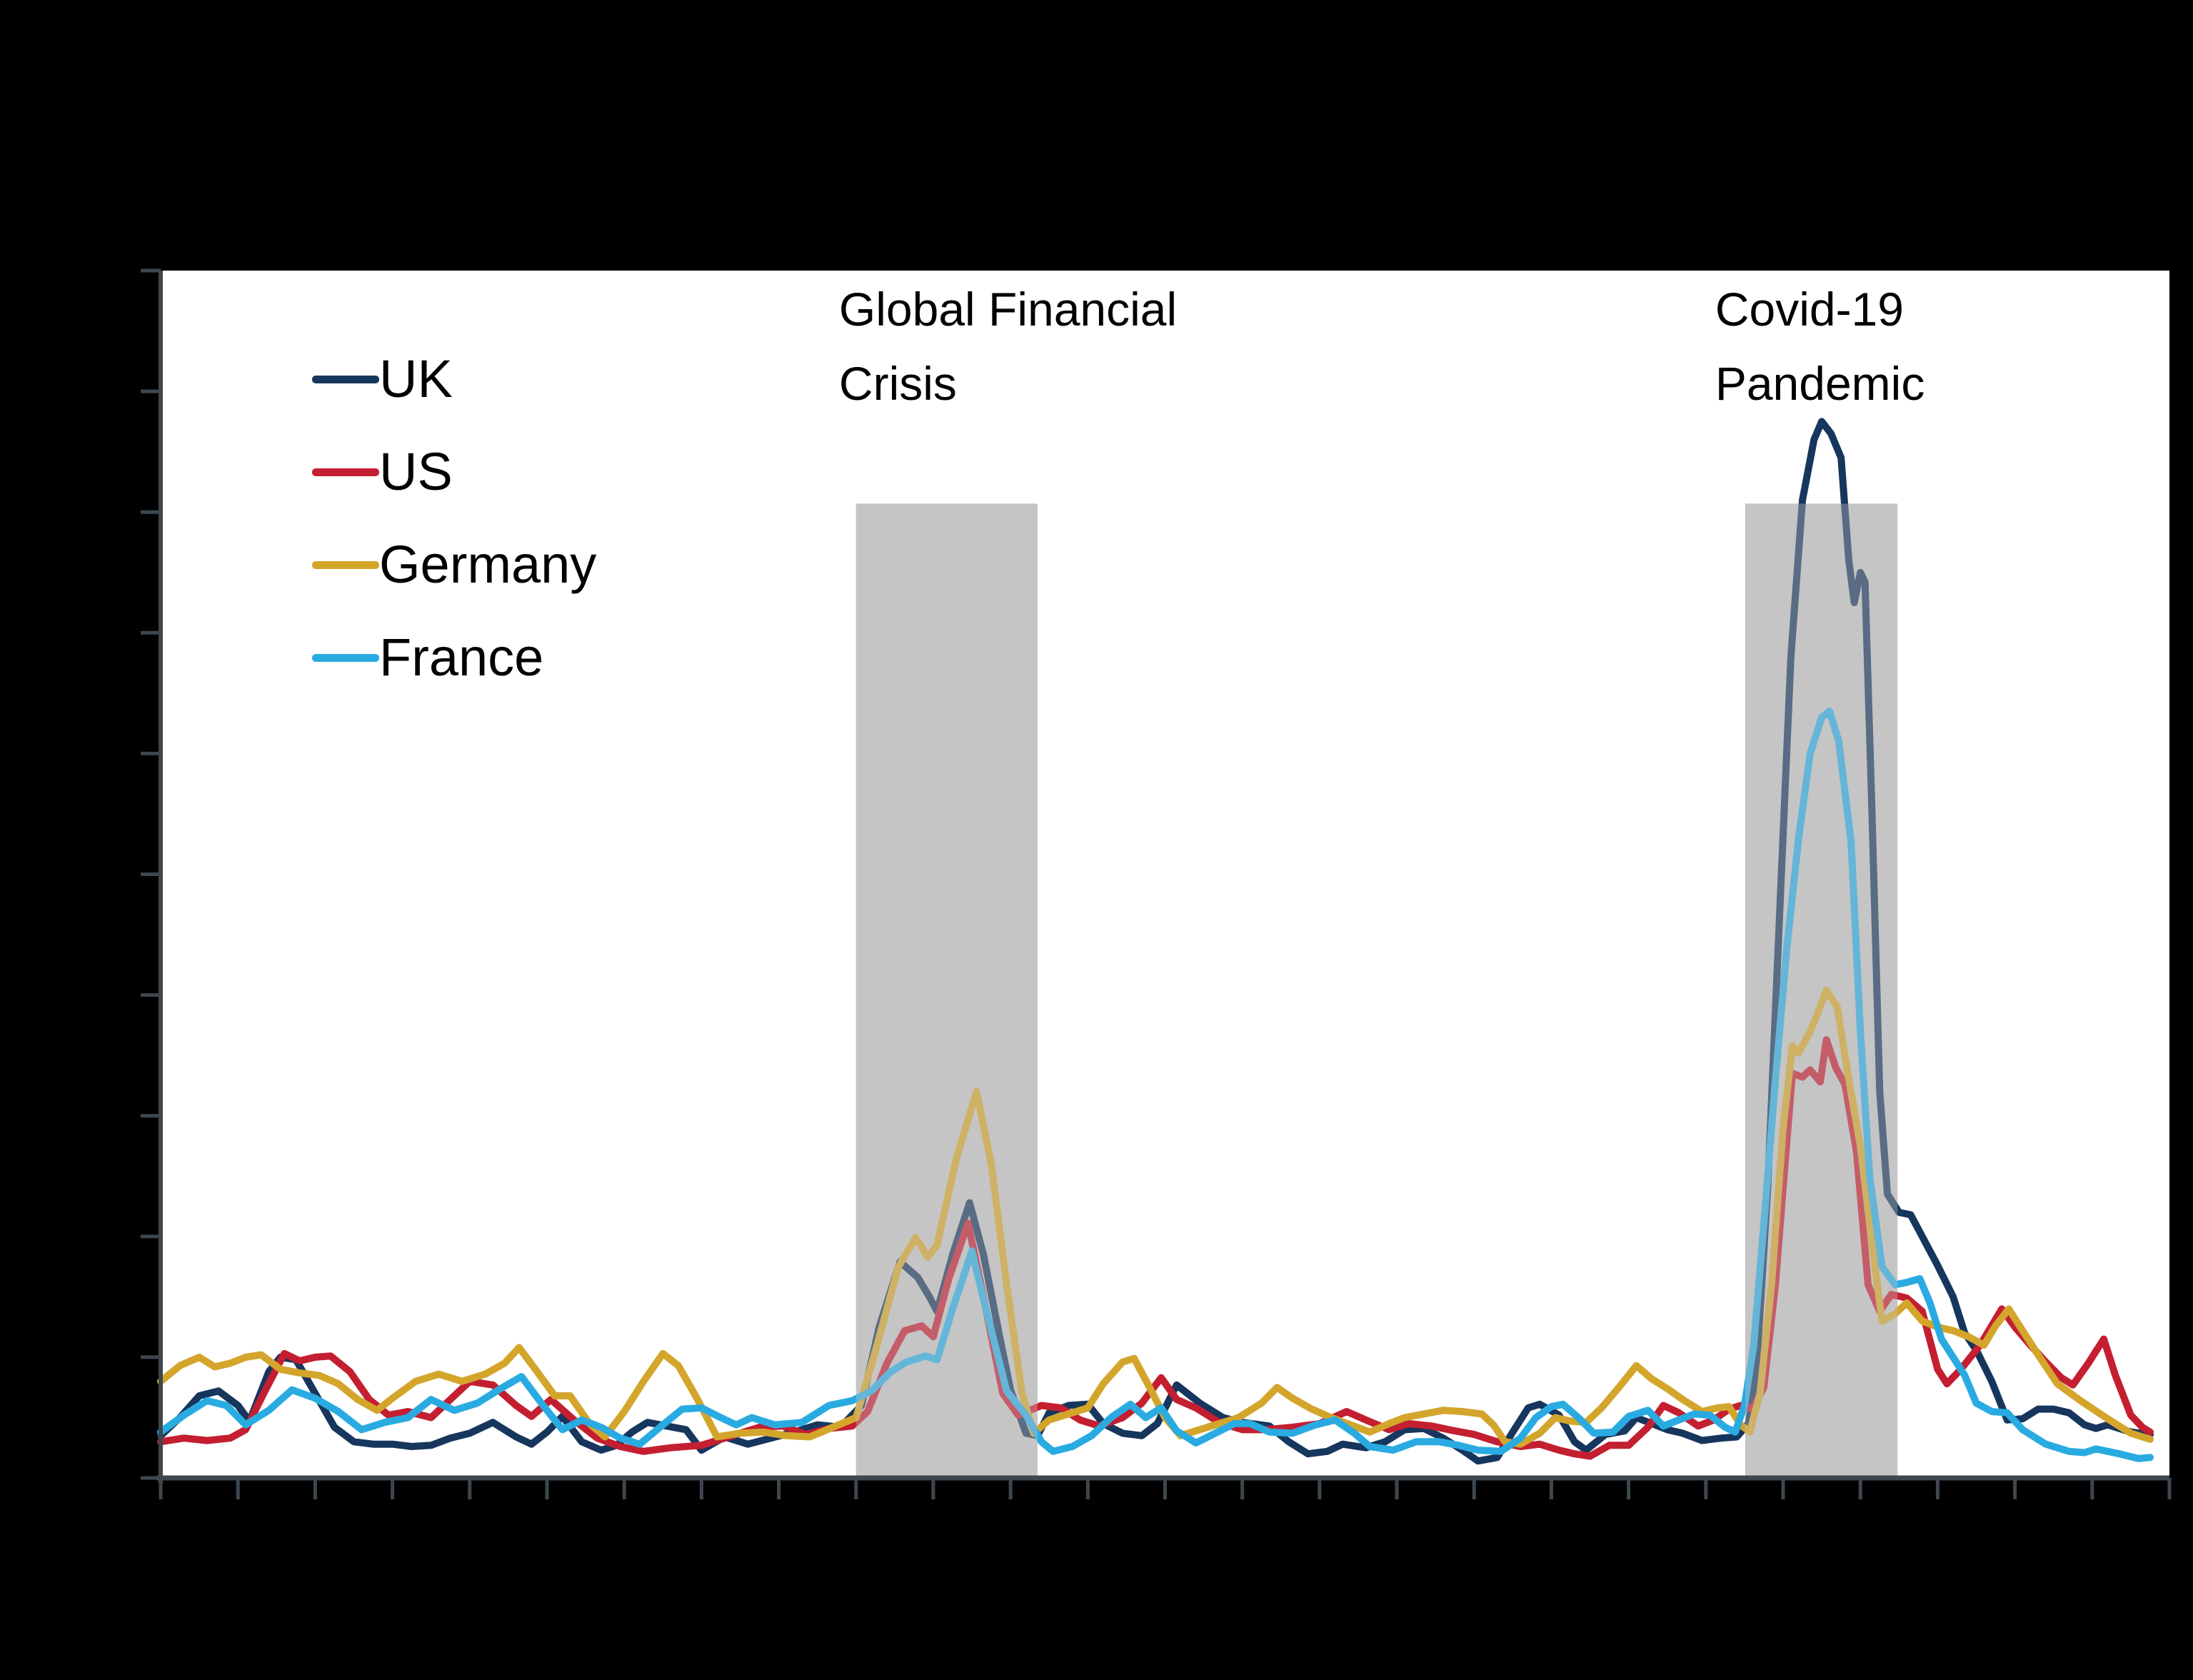  What do you see at coordinates (126, 757) in the screenshot?
I see `y-axis-label-6: 6` at bounding box center [126, 757].